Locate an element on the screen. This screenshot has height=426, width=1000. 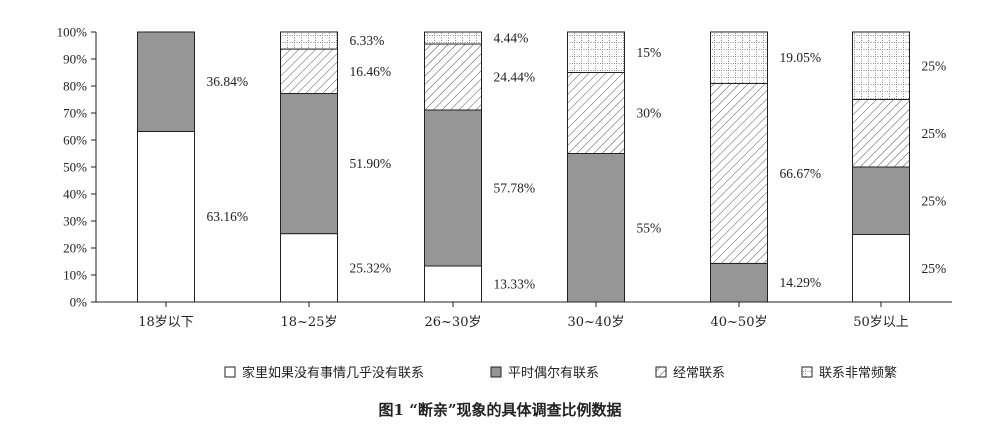
legend-label: 平时偶尔有联系 is located at coordinates (553, 373).